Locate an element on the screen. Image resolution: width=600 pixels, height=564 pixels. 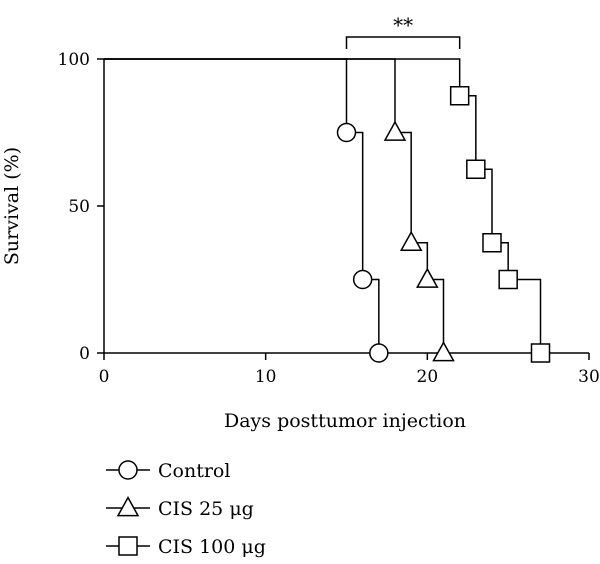
x-axis-label: Days posttumor injection is located at coordinates (345, 421).